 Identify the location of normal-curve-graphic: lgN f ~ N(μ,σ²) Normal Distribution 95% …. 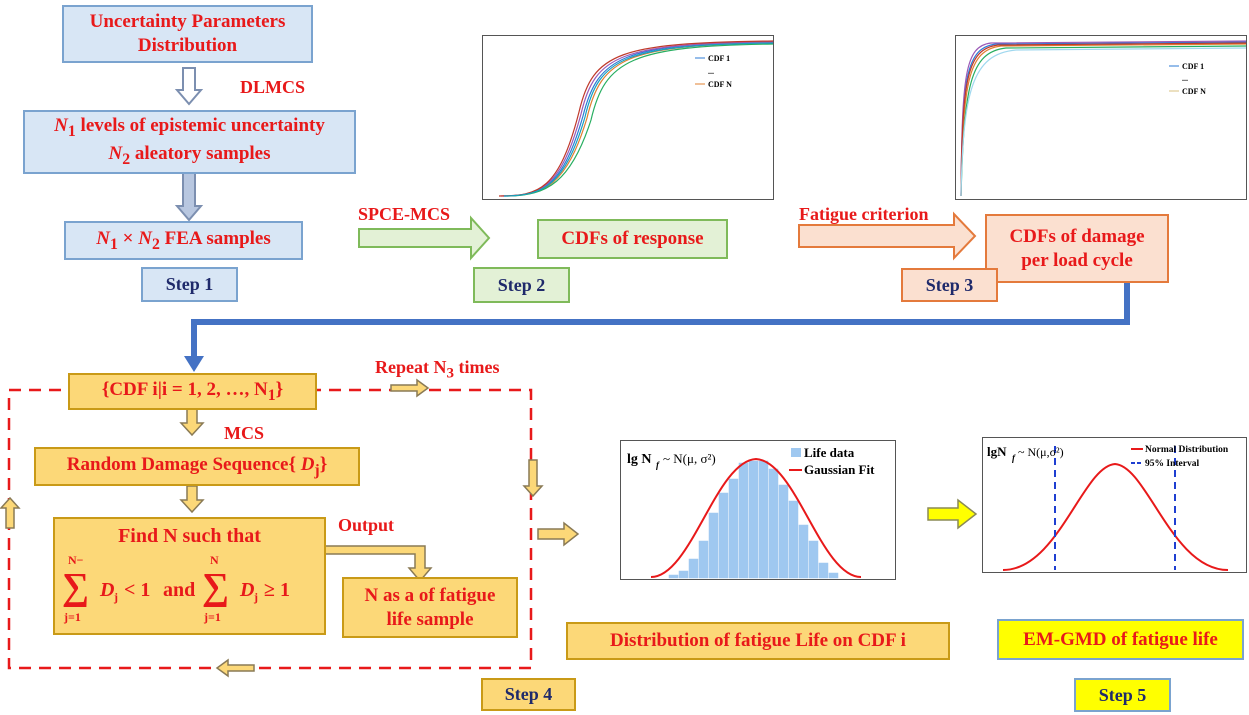
(1108, 507).